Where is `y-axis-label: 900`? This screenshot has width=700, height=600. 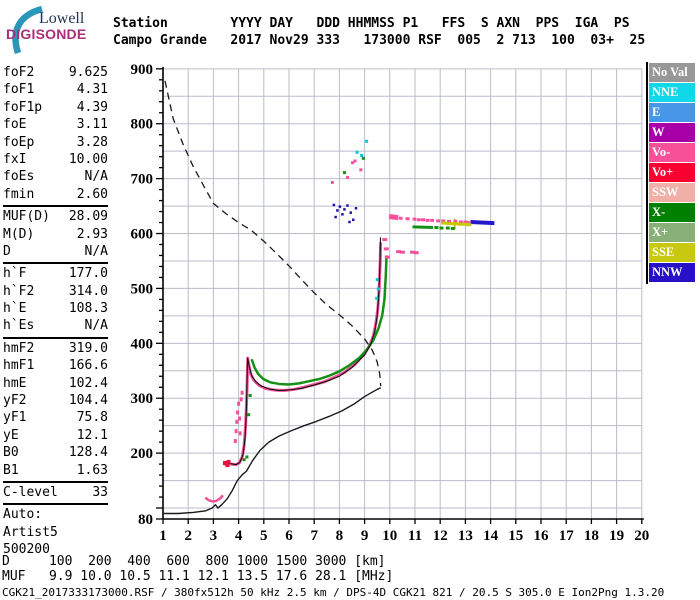
y-axis-label: 900 is located at coordinates (142, 70).